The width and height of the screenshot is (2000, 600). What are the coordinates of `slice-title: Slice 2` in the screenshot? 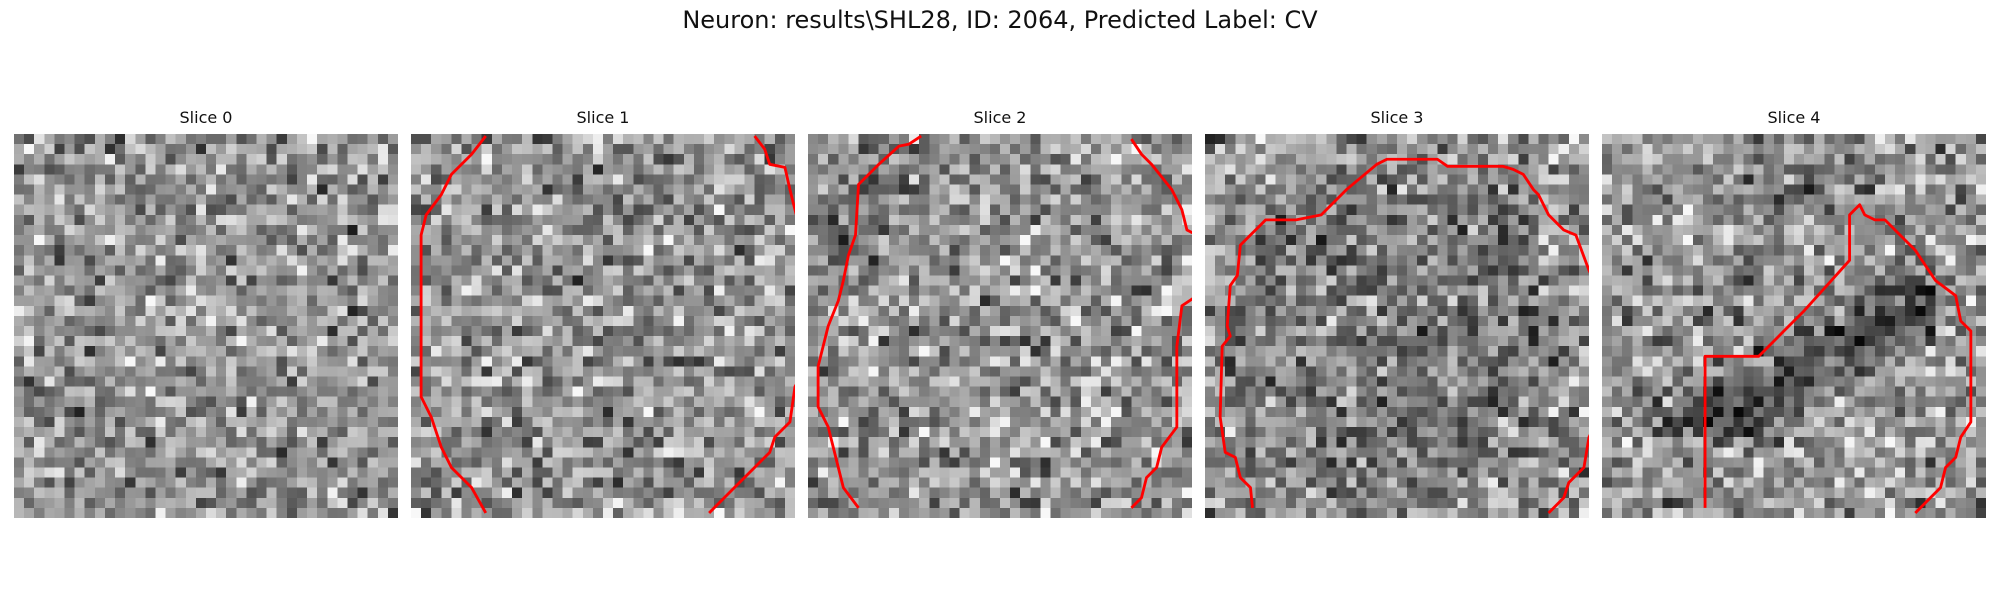 It's located at (1000, 117).